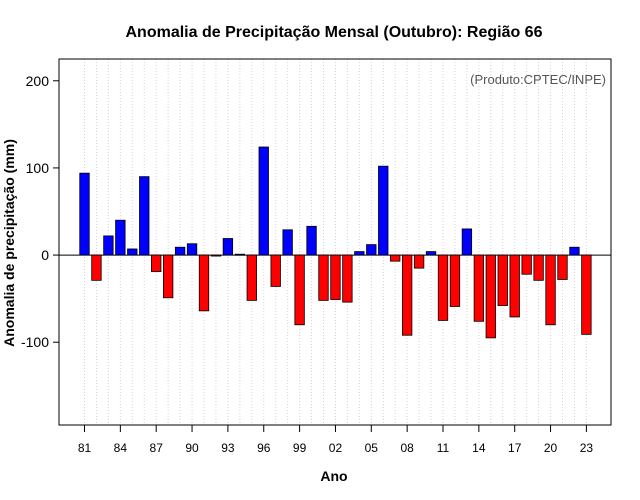  Describe the element at coordinates (490, 296) in the screenshot. I see `bar-2015` at that location.